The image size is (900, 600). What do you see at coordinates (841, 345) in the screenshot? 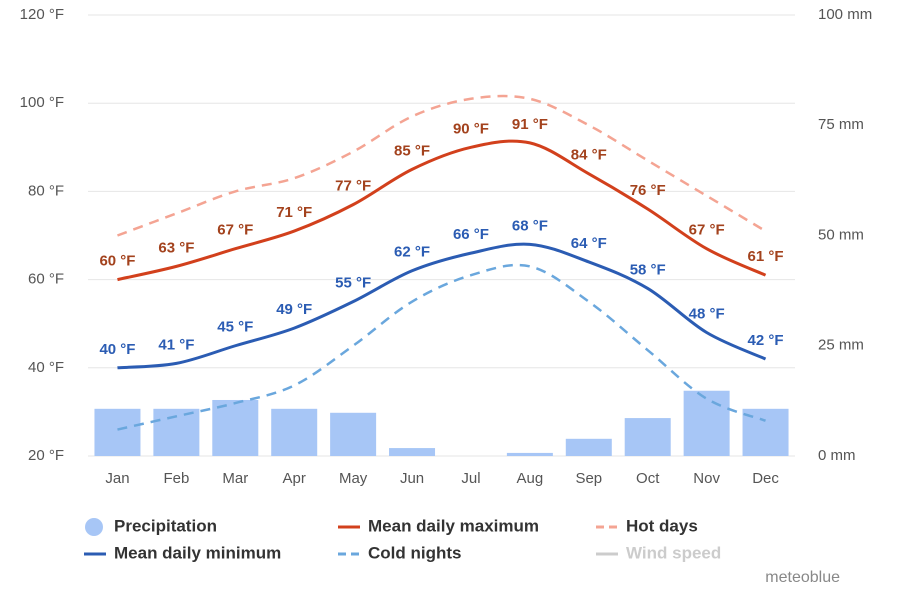
I see `y2-tick-label: 25 mm` at bounding box center [841, 345].